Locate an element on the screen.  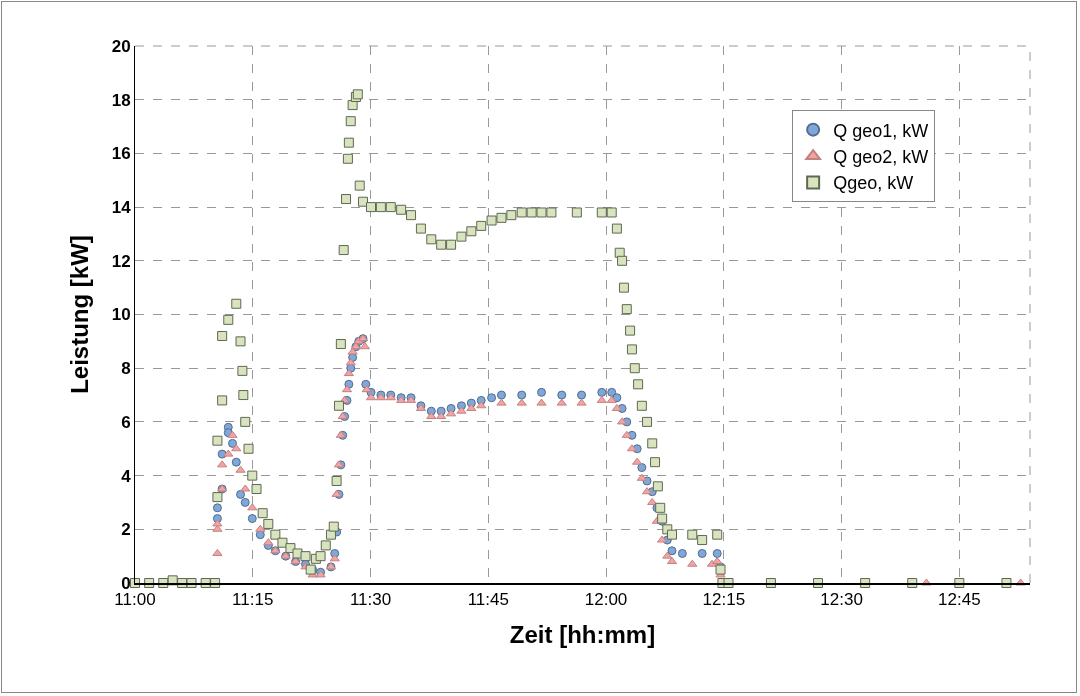
y-tick-label: 8 is located at coordinates (126, 369).